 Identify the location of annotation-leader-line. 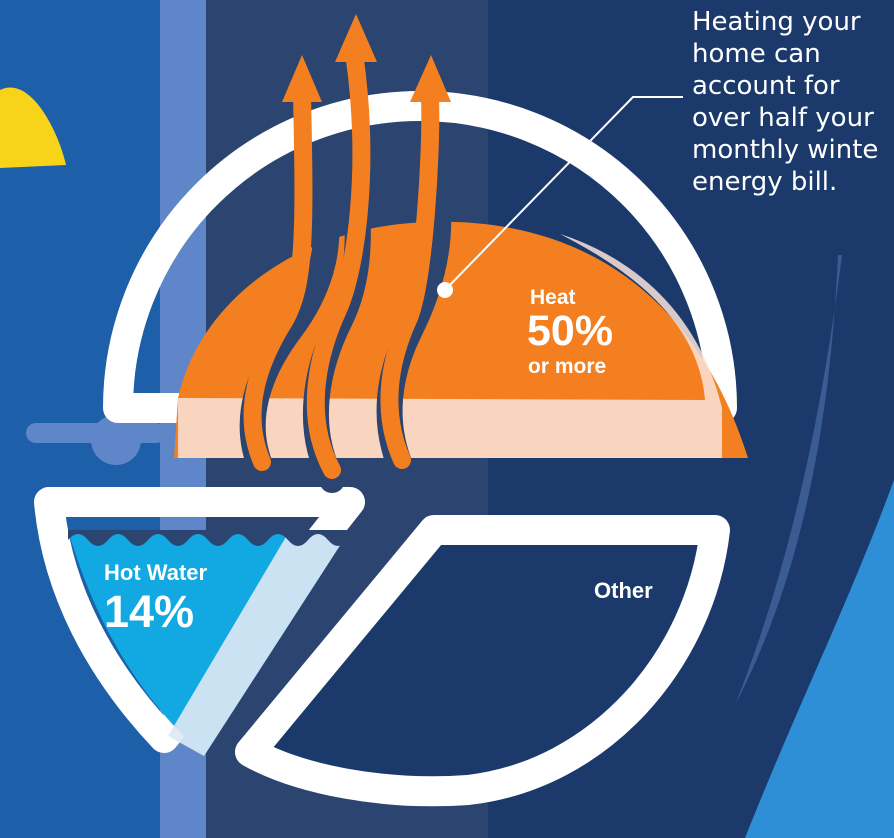
(563, 193).